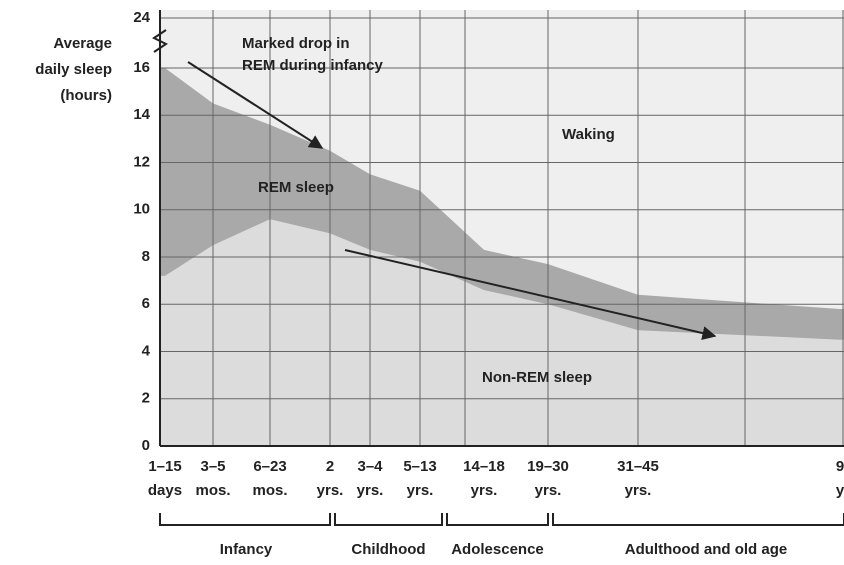 This screenshot has height=565, width=844. What do you see at coordinates (141, 67) in the screenshot?
I see `y-tick-label: 16` at bounding box center [141, 67].